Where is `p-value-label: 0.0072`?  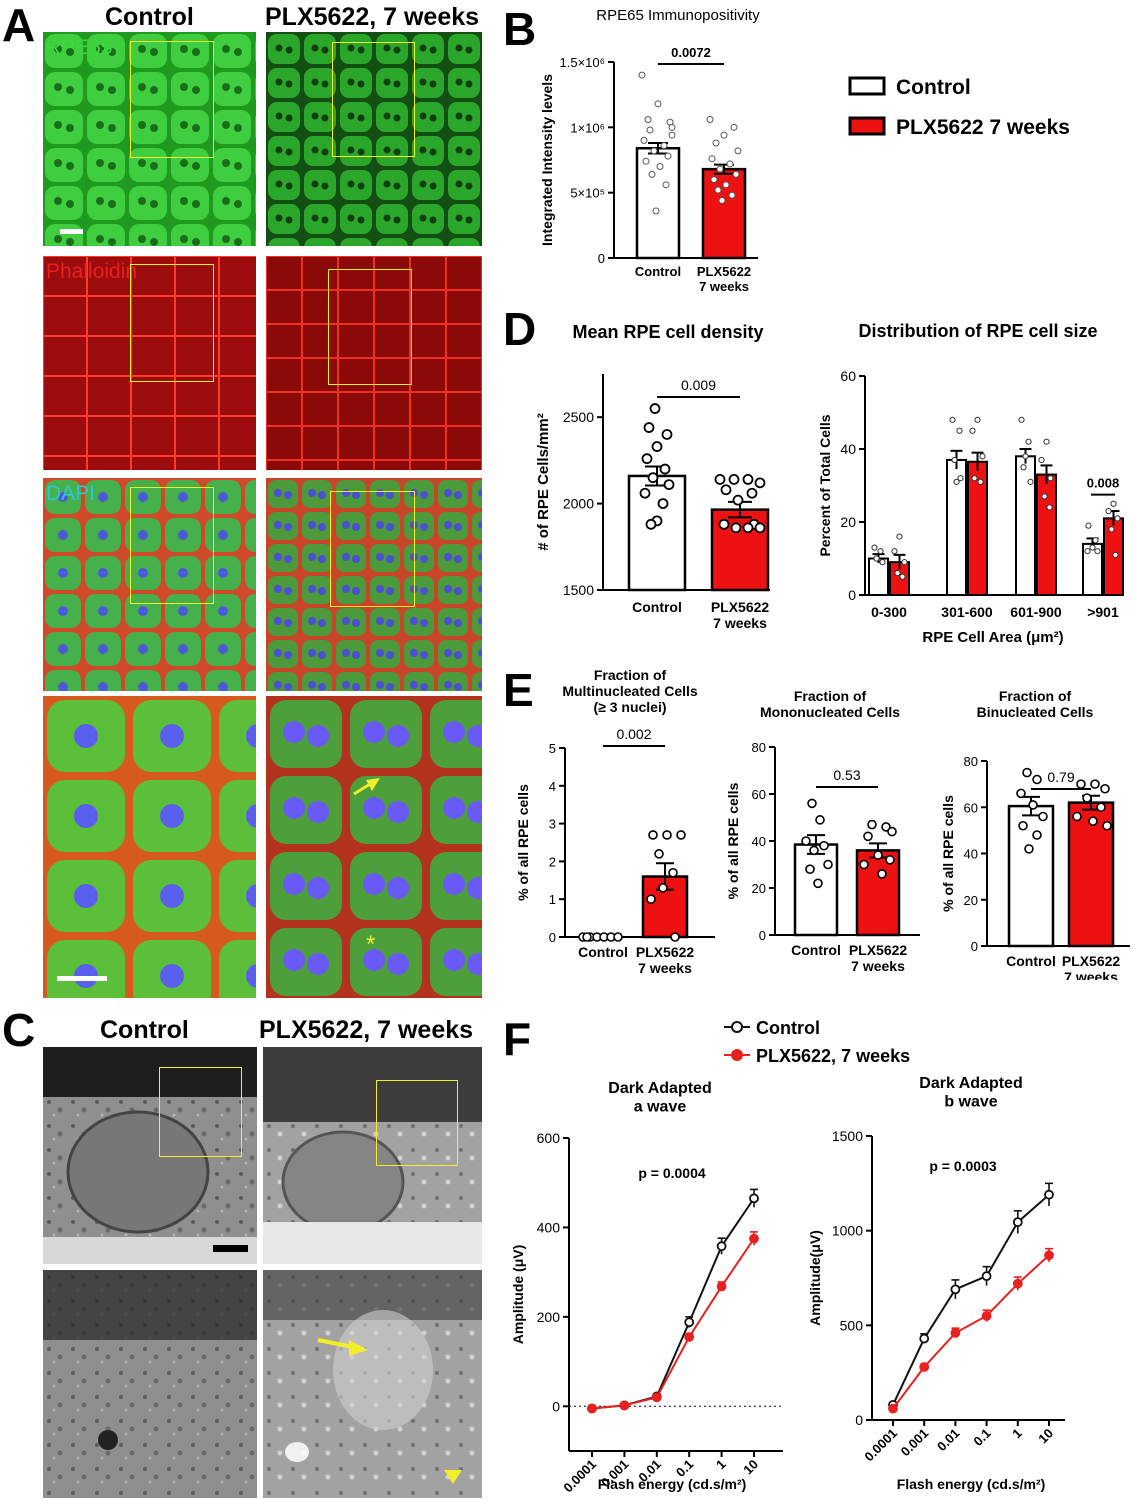
p-value-label: 0.0072 is located at coordinates (691, 52).